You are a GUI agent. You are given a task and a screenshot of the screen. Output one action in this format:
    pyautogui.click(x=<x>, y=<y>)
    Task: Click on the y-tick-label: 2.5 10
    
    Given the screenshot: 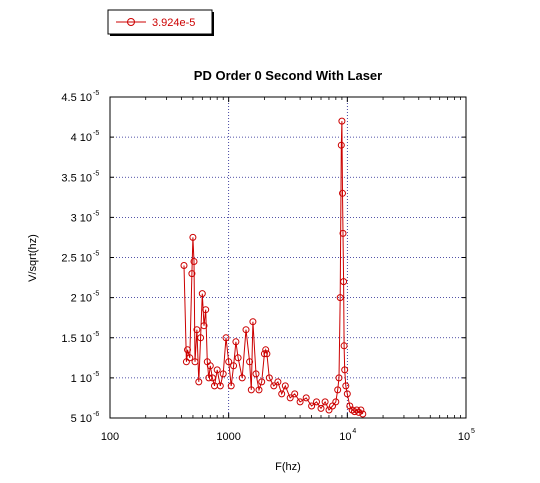 What is the action you would take?
    pyautogui.click(x=76, y=259)
    